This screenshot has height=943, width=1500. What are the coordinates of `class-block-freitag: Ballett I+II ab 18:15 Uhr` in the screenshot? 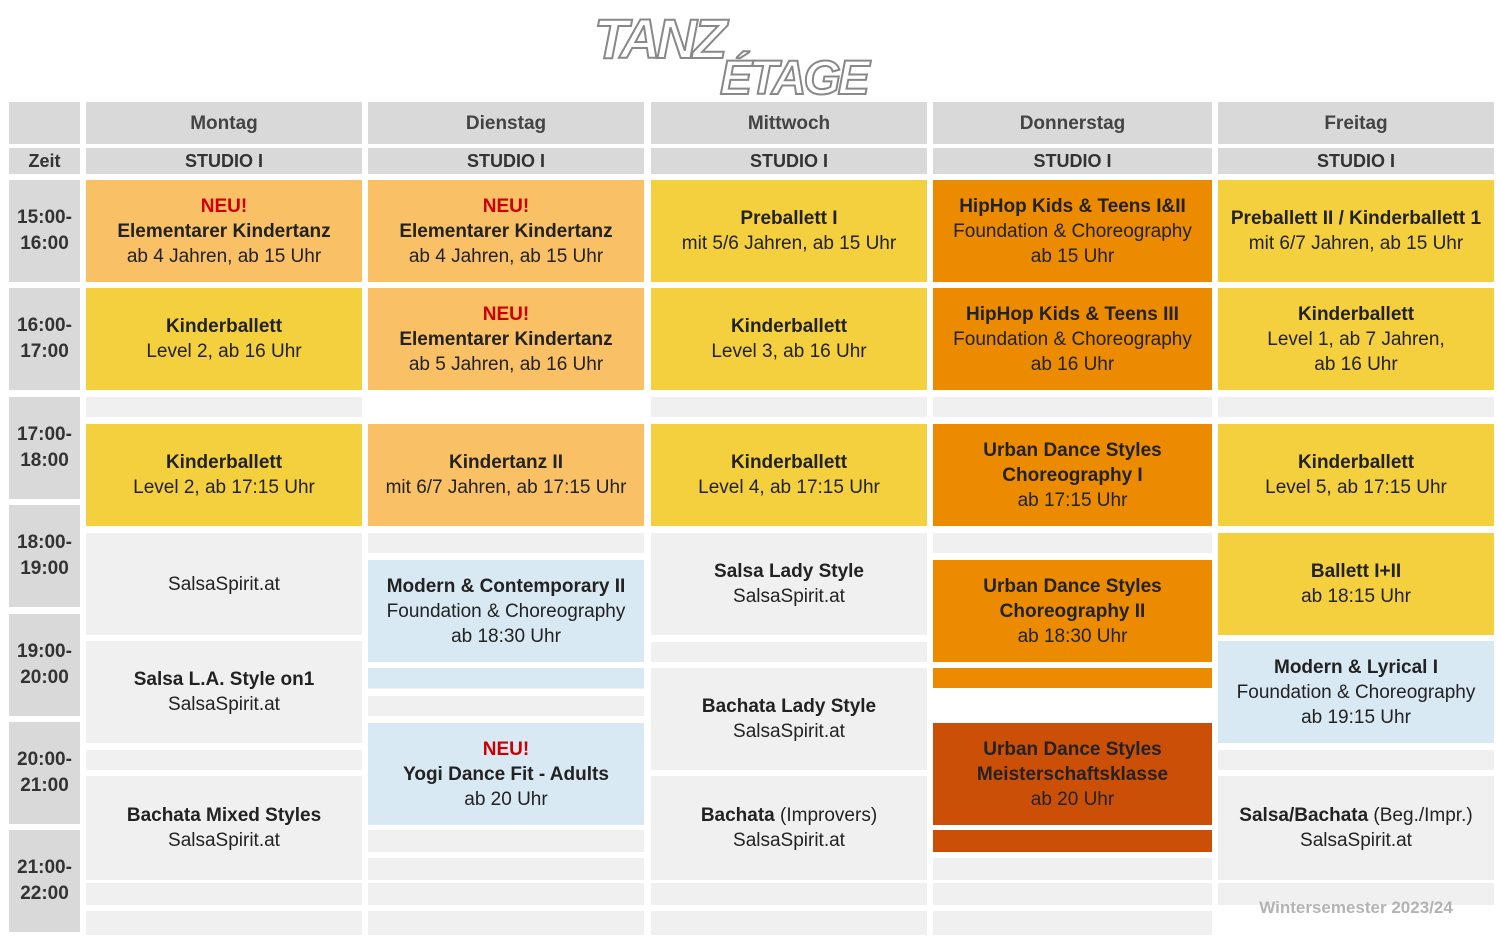 It's located at (1356, 584).